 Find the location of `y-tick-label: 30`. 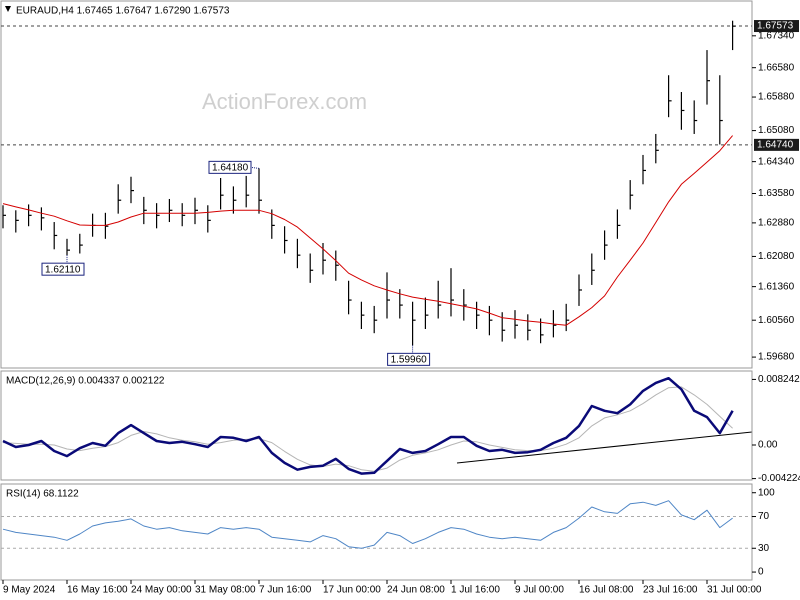

y-tick-label: 30 is located at coordinates (764, 548).